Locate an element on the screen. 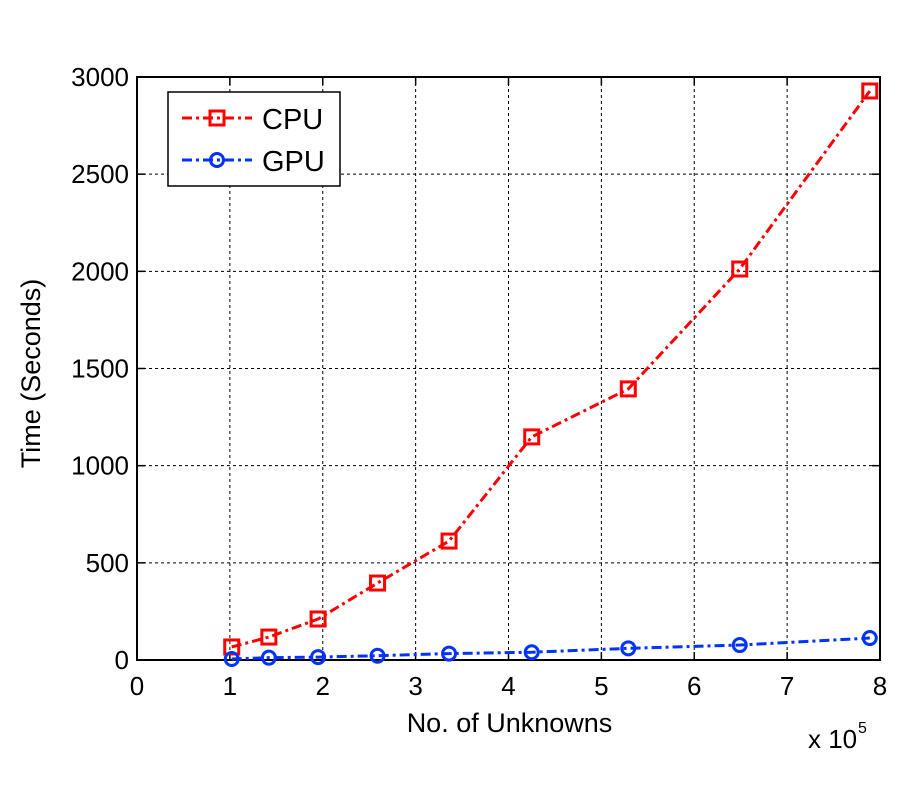 This screenshot has height=805, width=900. legend-label-cpu: CPU is located at coordinates (292, 120).